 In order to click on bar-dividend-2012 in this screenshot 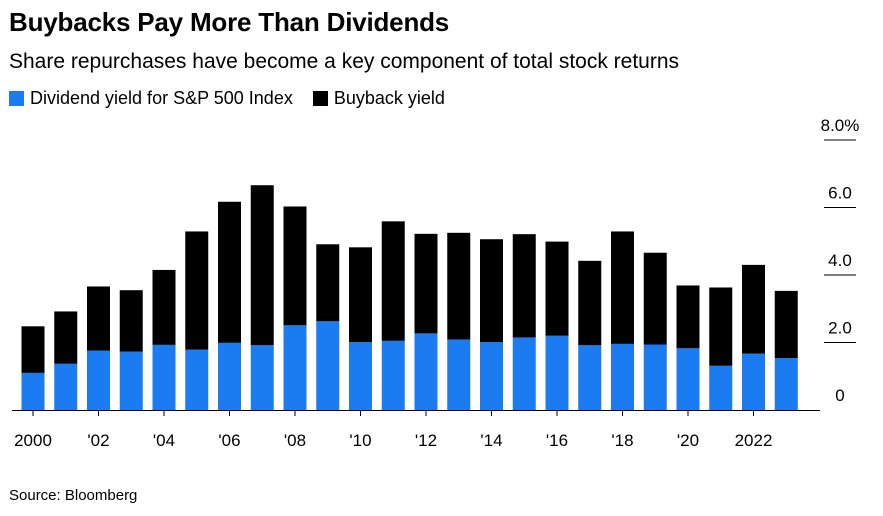, I will do `click(426, 371)`.